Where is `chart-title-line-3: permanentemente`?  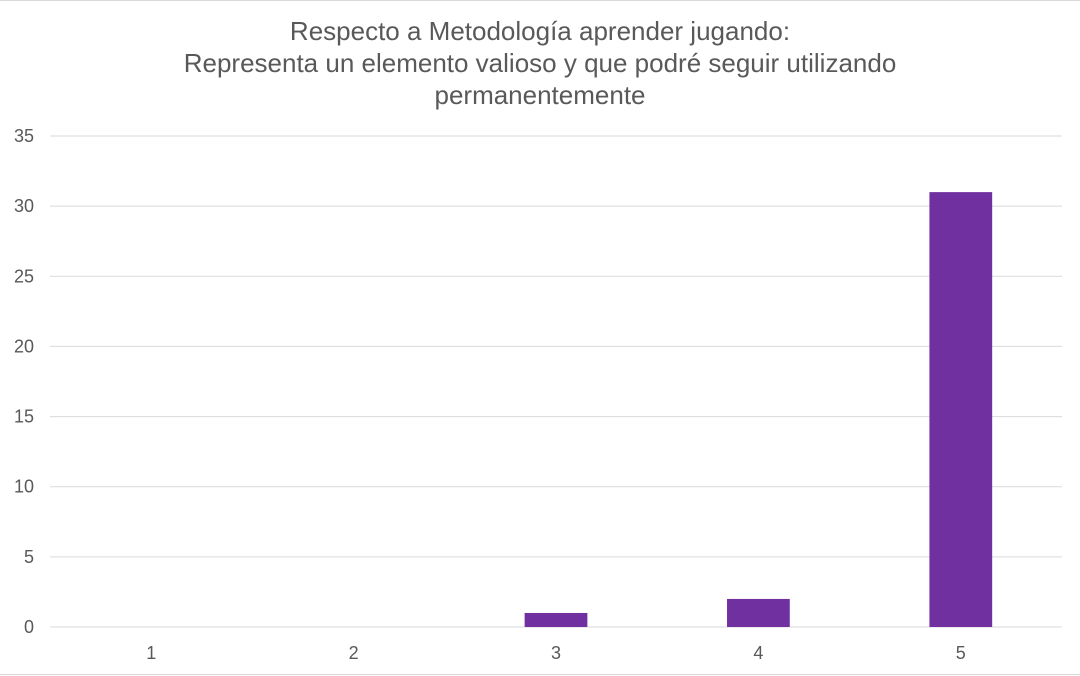
chart-title-line-3: permanentemente is located at coordinates (540, 95).